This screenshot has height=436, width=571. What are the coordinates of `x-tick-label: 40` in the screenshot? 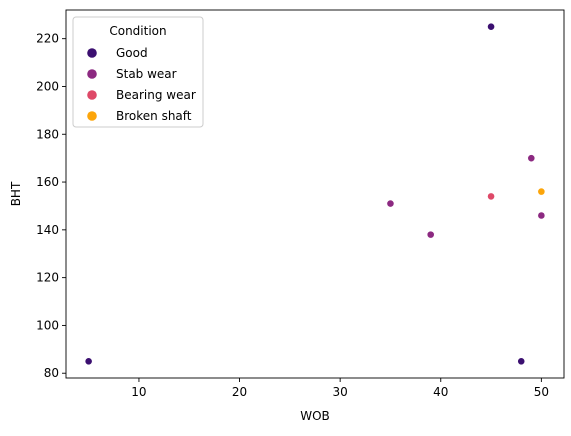 It's located at (440, 392).